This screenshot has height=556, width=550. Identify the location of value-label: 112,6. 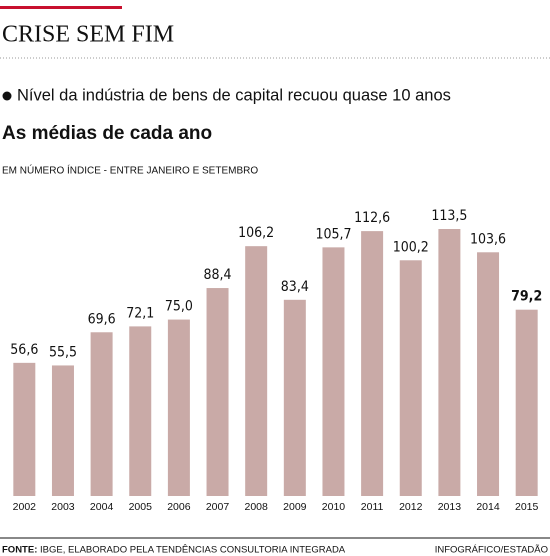
(372, 218).